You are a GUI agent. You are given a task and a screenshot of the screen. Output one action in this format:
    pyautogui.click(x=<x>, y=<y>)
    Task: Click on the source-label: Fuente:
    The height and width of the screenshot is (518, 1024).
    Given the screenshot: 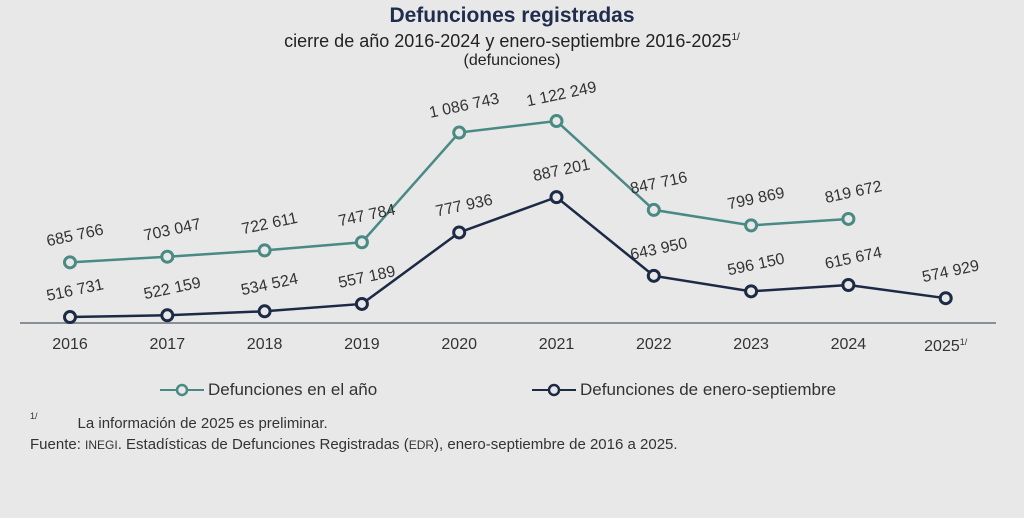 What is the action you would take?
    pyautogui.click(x=55, y=444)
    